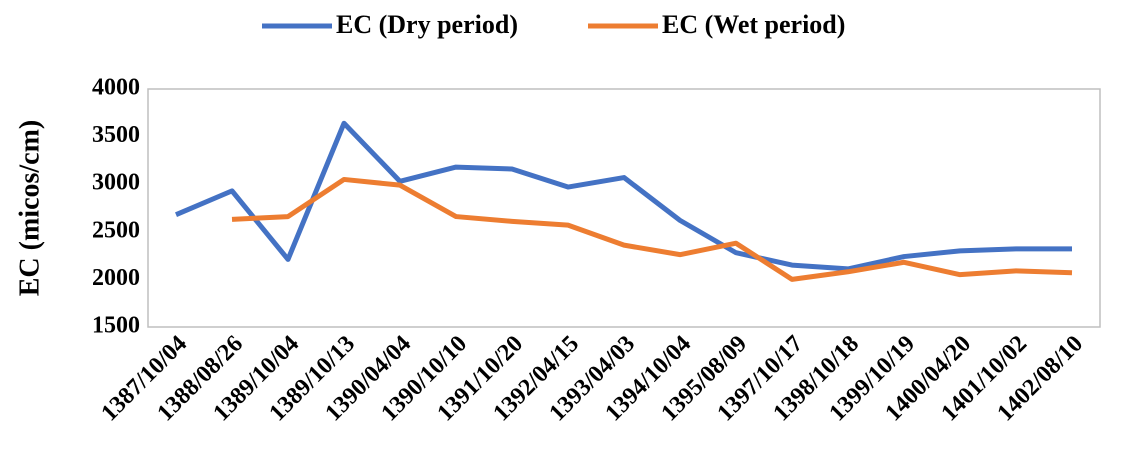 Image resolution: width=1121 pixels, height=460 pixels. What do you see at coordinates (116, 278) in the screenshot?
I see `y-tick-label: 2000` at bounding box center [116, 278].